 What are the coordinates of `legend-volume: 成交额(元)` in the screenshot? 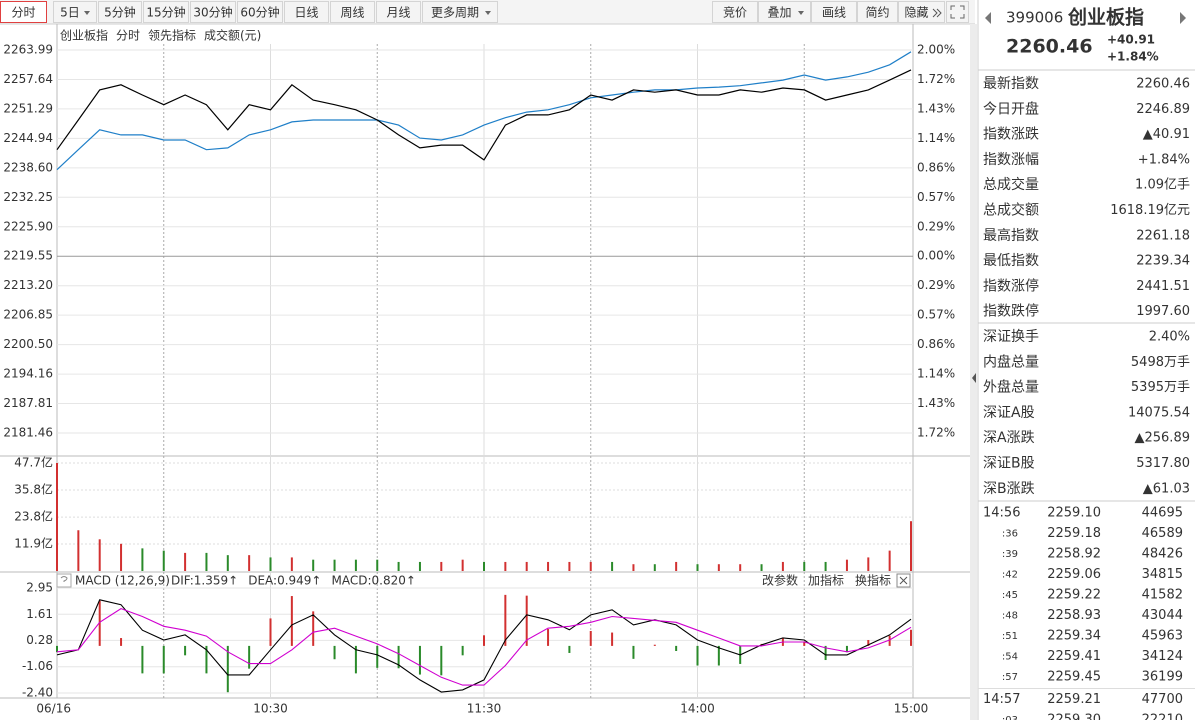 It's located at (232, 35).